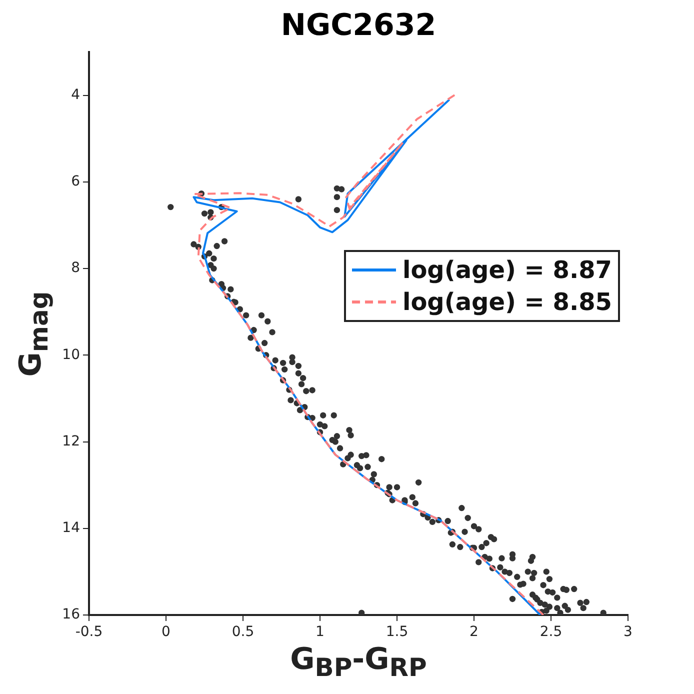 Image resolution: width=694 pixels, height=694 pixels. Describe the element at coordinates (243, 632) in the screenshot. I see `x-tick-label: 0.5` at that location.